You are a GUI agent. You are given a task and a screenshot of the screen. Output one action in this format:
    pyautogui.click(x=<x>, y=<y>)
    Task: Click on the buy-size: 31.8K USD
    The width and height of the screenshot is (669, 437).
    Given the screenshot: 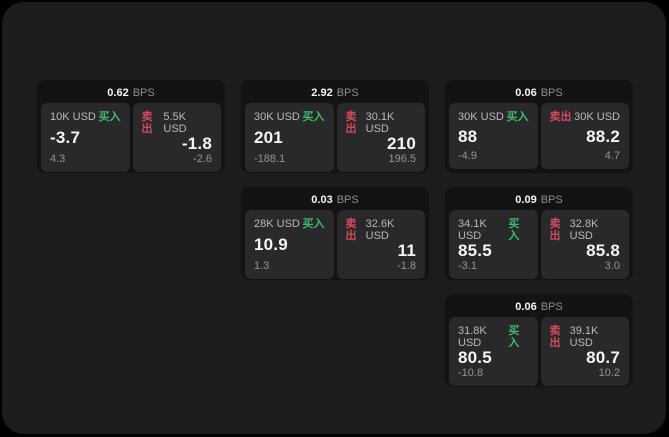 What is the action you would take?
    pyautogui.click(x=472, y=337)
    